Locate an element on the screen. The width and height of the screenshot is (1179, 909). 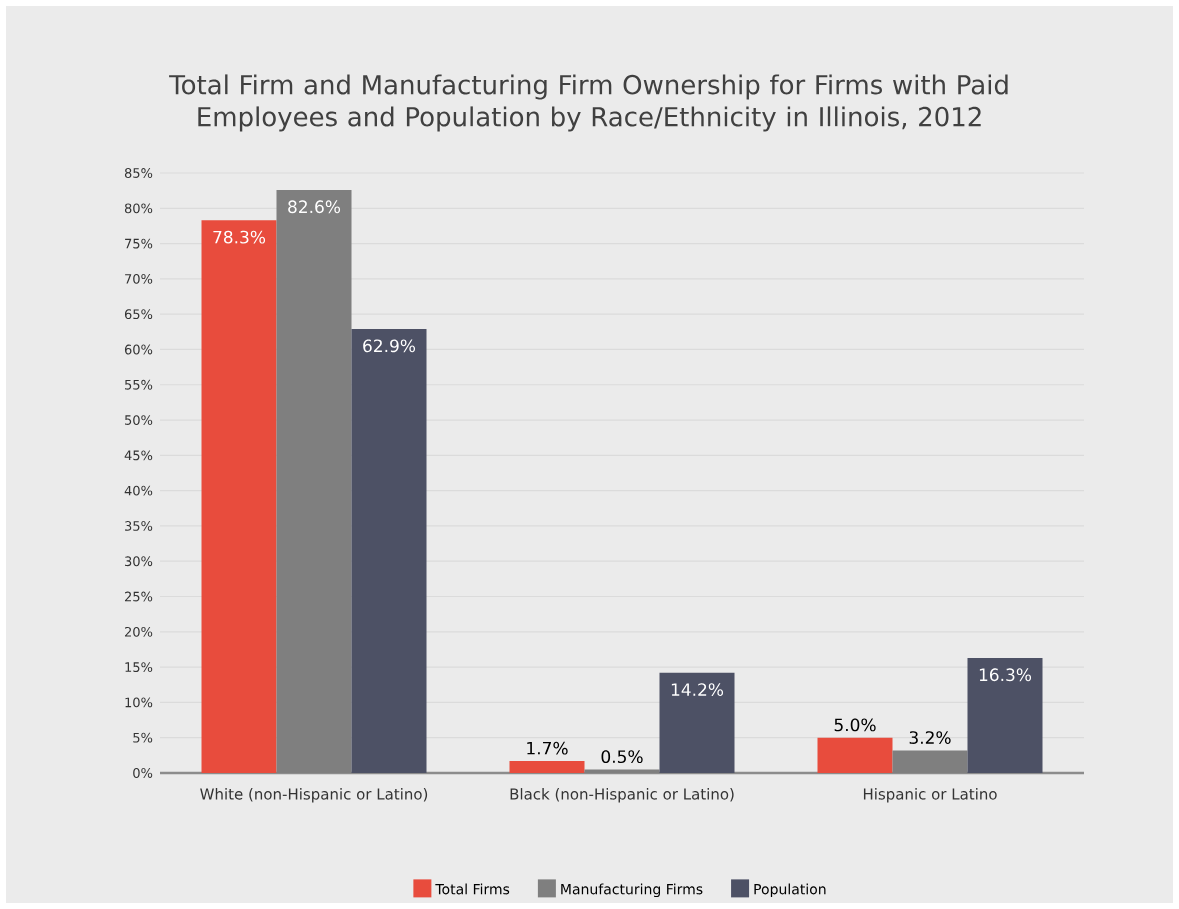
data-label: 3.2% is located at coordinates (930, 738).